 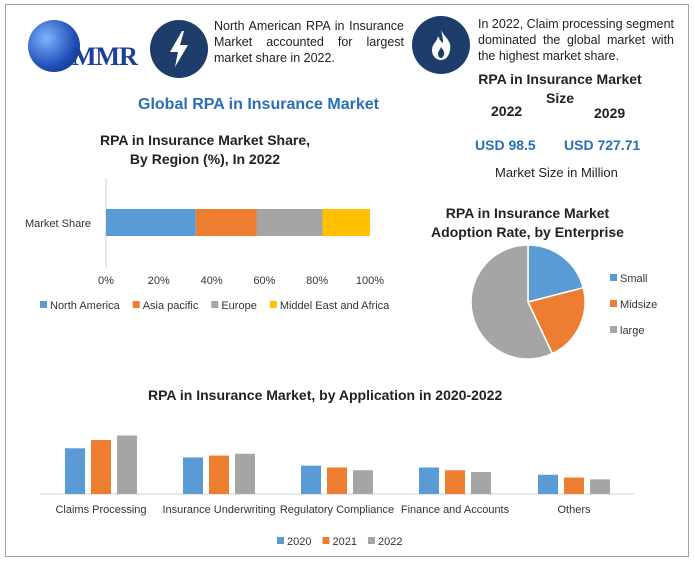 I want to click on lightning-icon, so click(x=179, y=49).